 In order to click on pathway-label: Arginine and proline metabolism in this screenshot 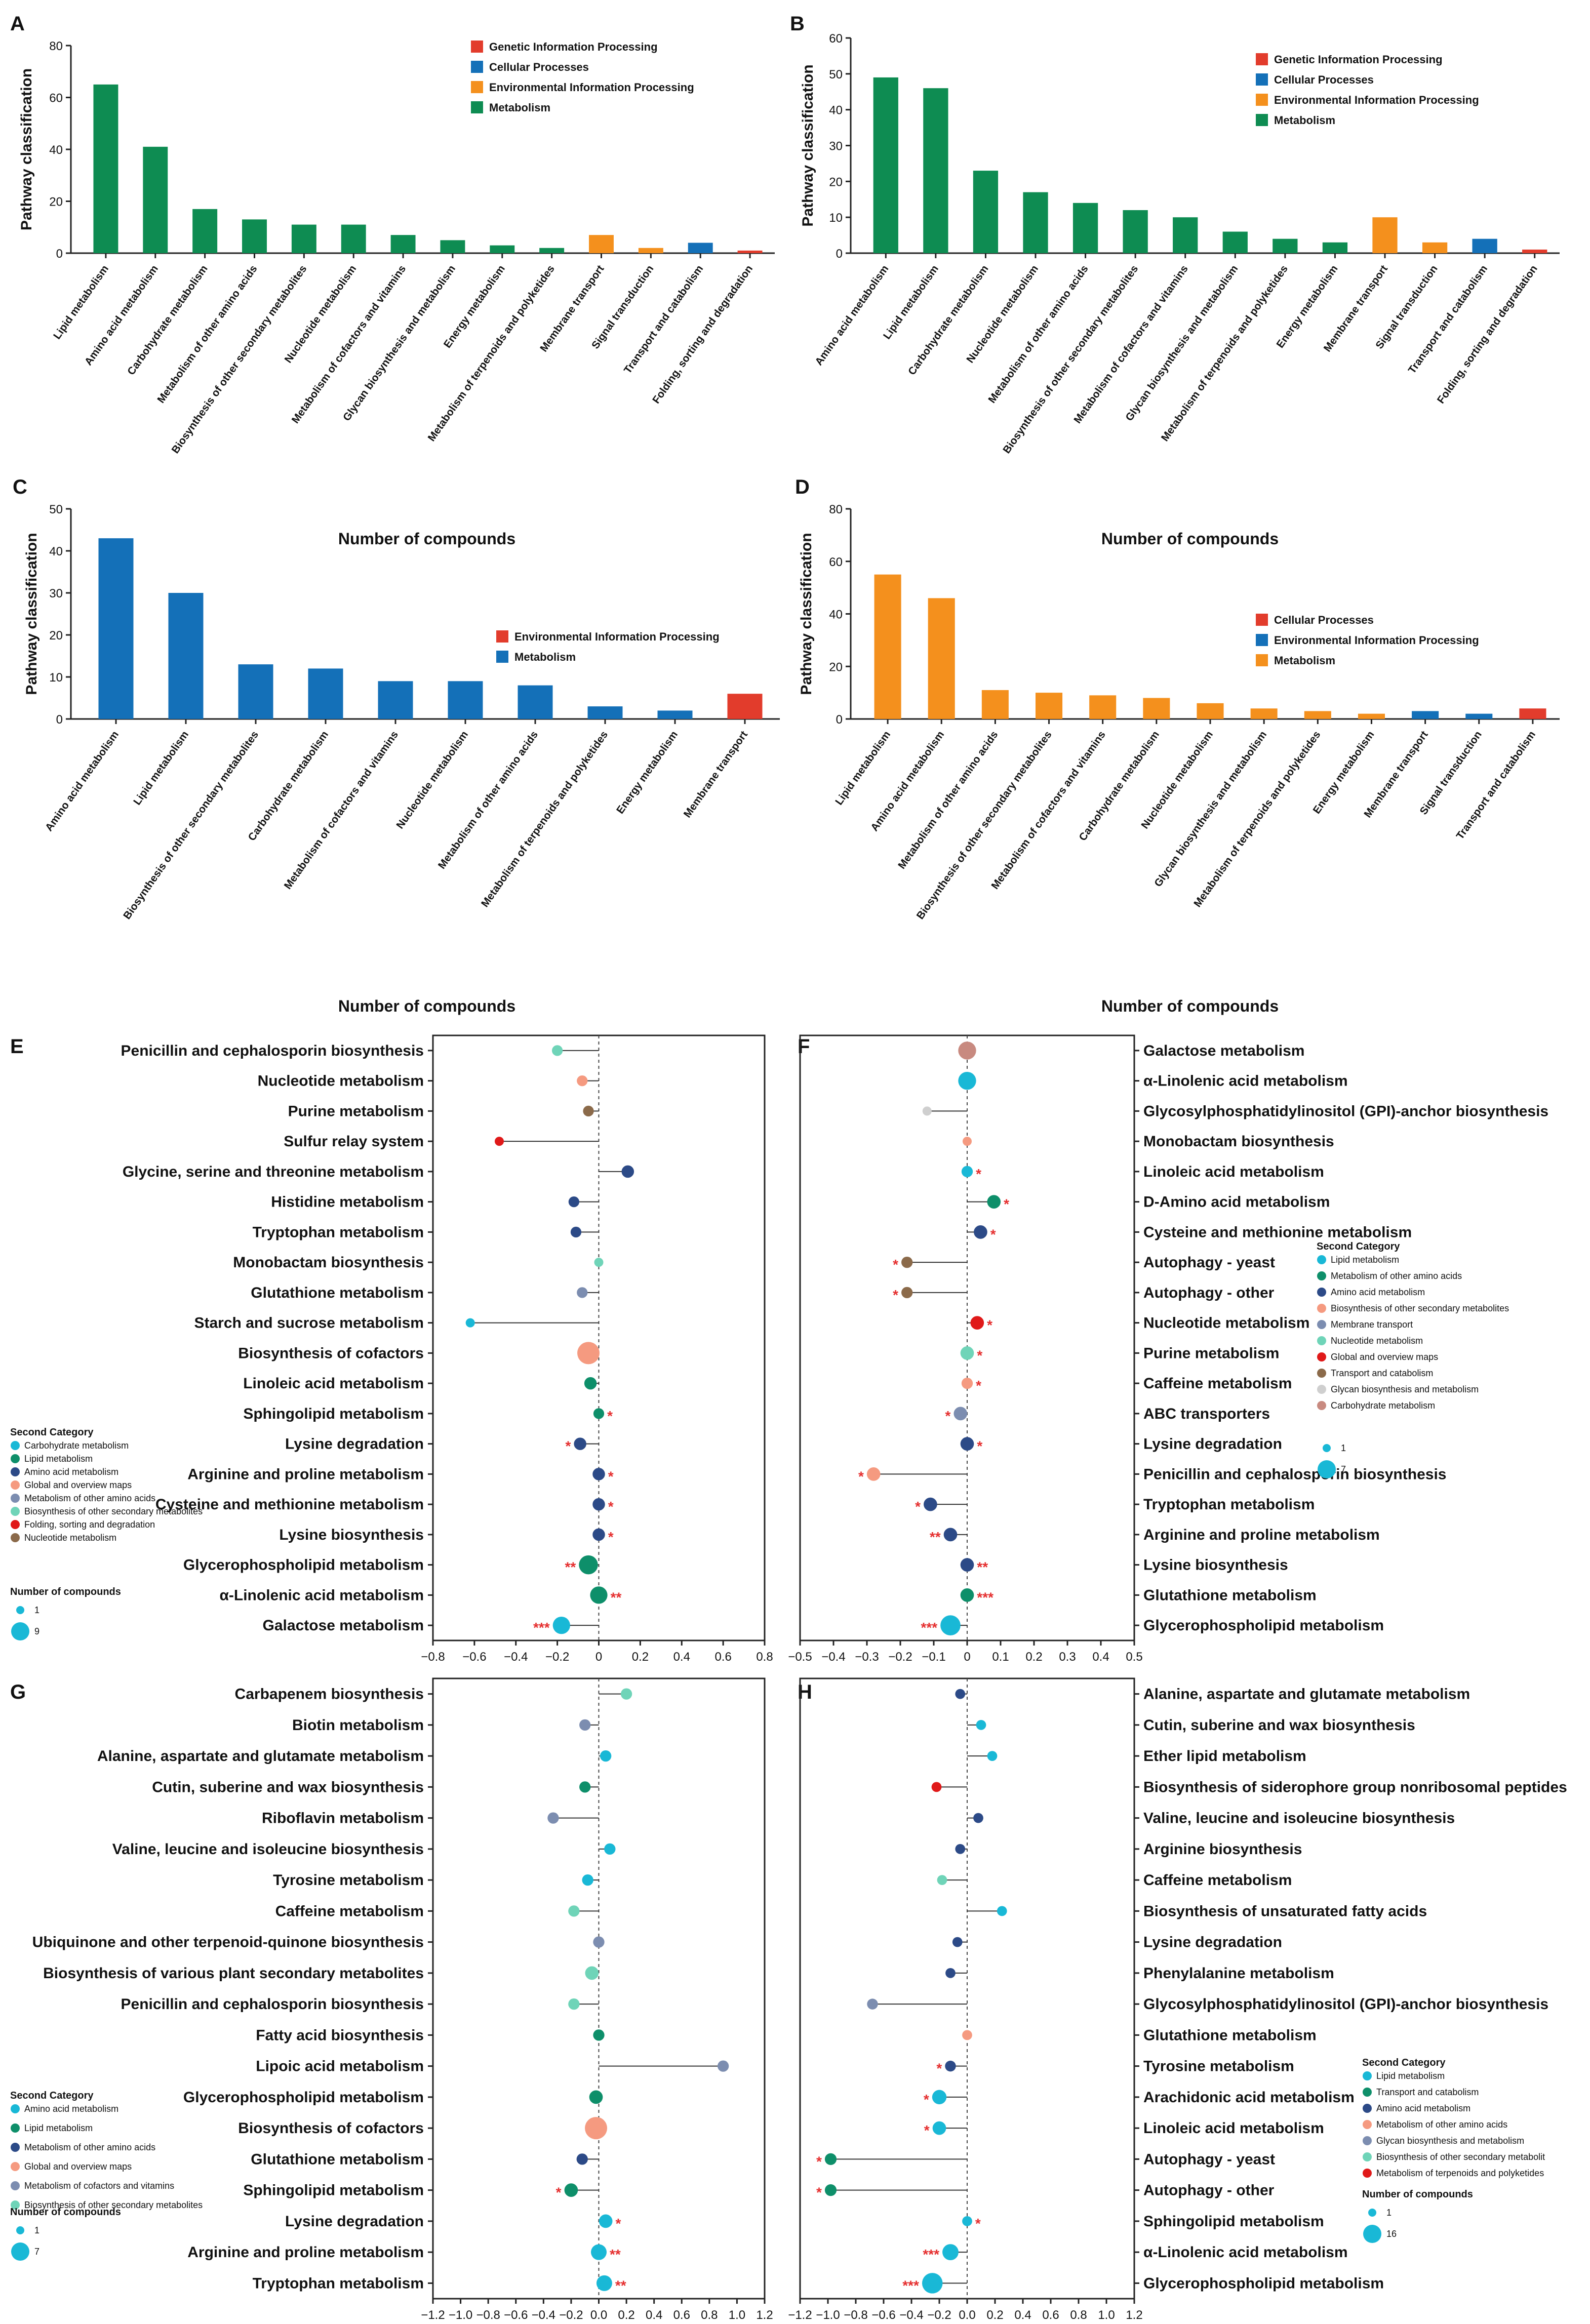, I will do `click(305, 1474)`.